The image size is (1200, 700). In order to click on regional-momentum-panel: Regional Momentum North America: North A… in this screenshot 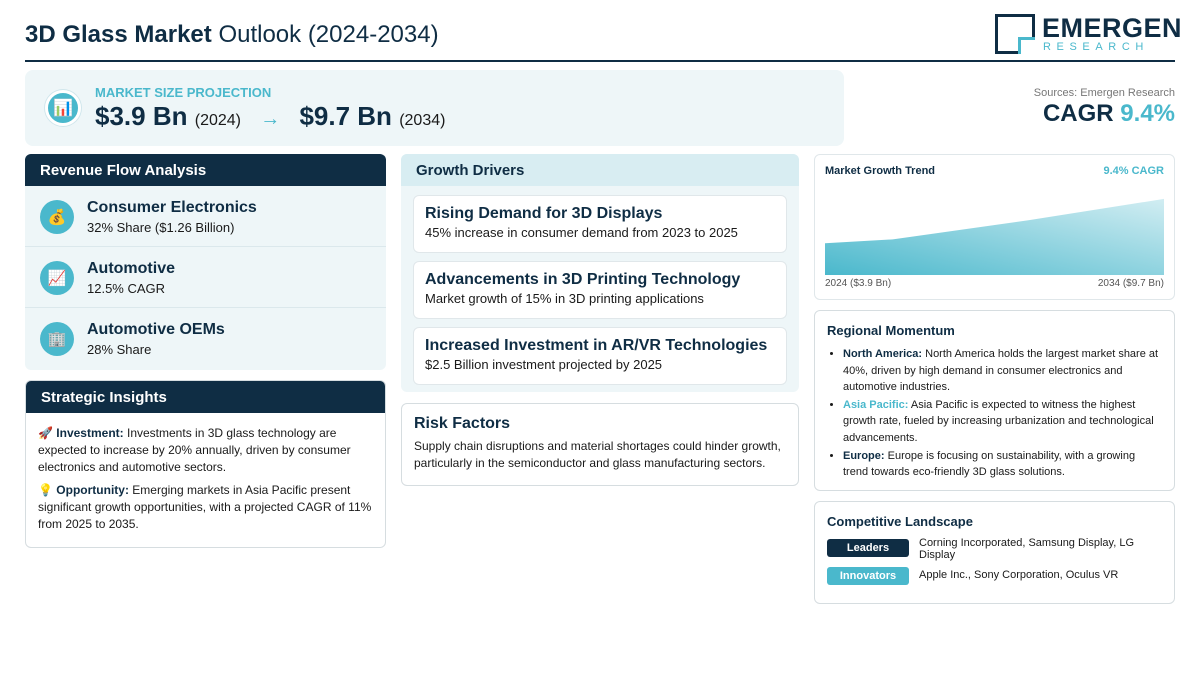, I will do `click(994, 400)`.